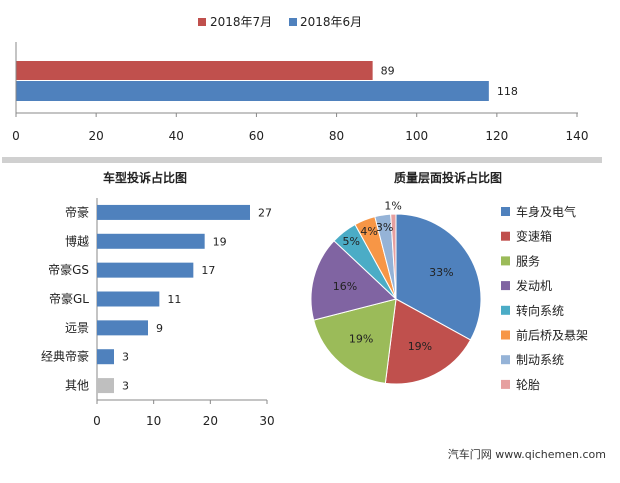 This screenshot has width=620, height=483. Describe the element at coordinates (448, 177) in the screenshot. I see `pie-chart-title: 质量层面投诉占比图` at that location.